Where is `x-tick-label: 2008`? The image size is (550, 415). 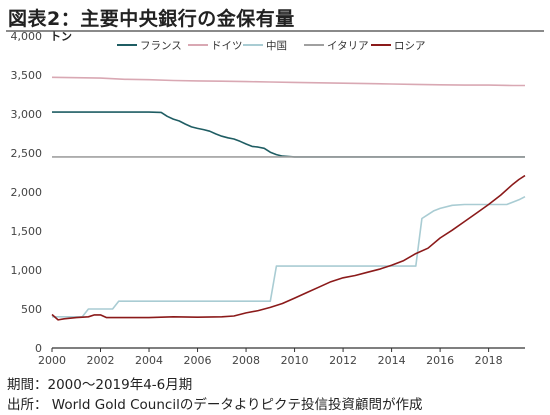
x-tick-label: 2008 is located at coordinates (246, 360).